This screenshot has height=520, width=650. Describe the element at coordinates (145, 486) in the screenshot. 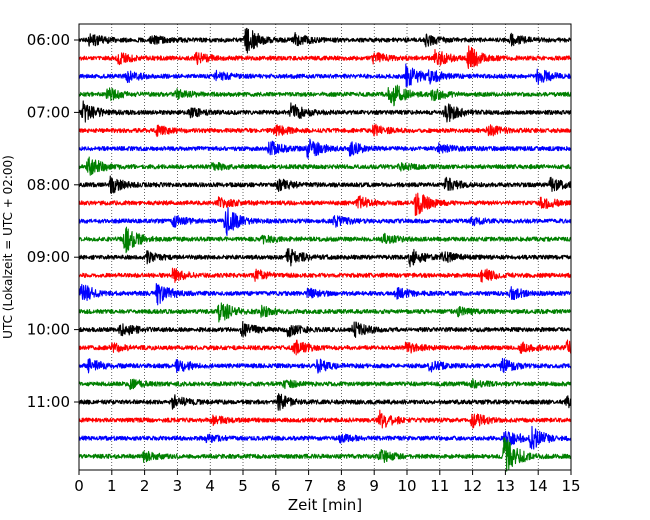

I see `x-tick-label: 2` at that location.